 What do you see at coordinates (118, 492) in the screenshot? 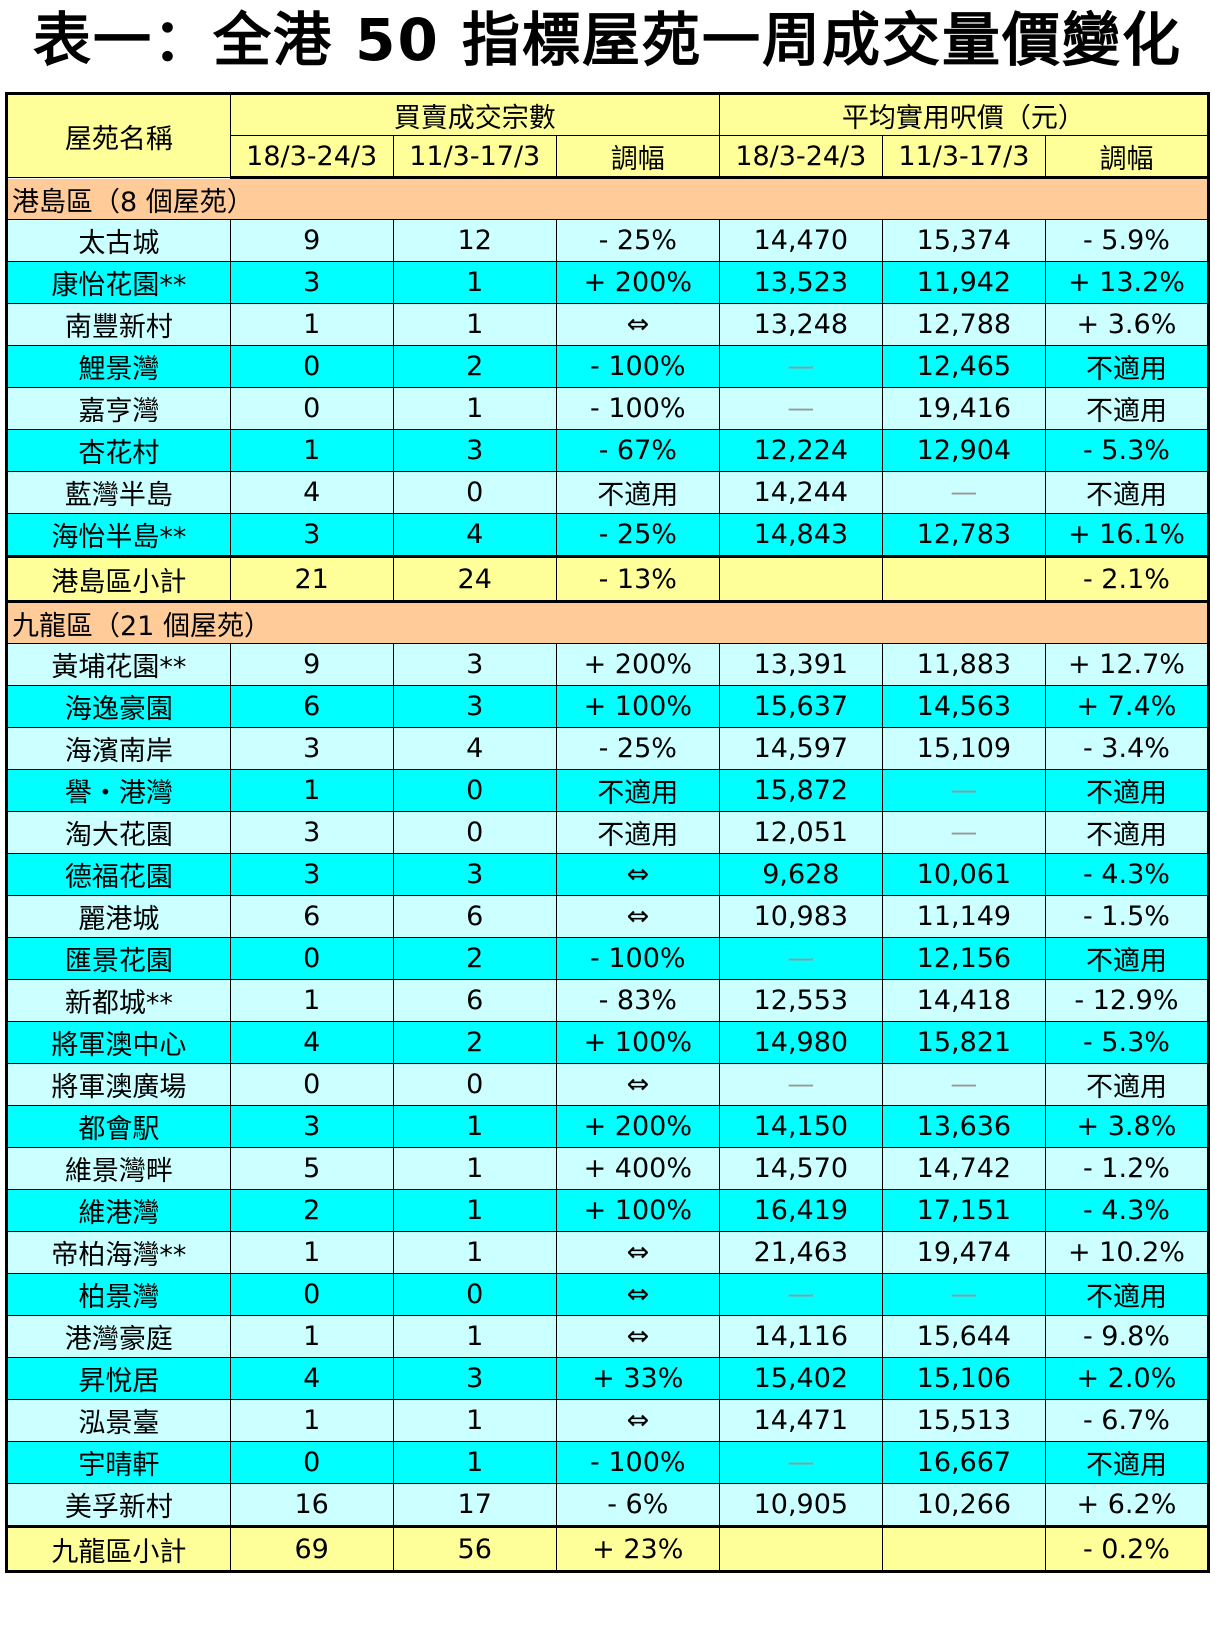
I see `estate-name-cell: 藍灣半島` at bounding box center [118, 492].